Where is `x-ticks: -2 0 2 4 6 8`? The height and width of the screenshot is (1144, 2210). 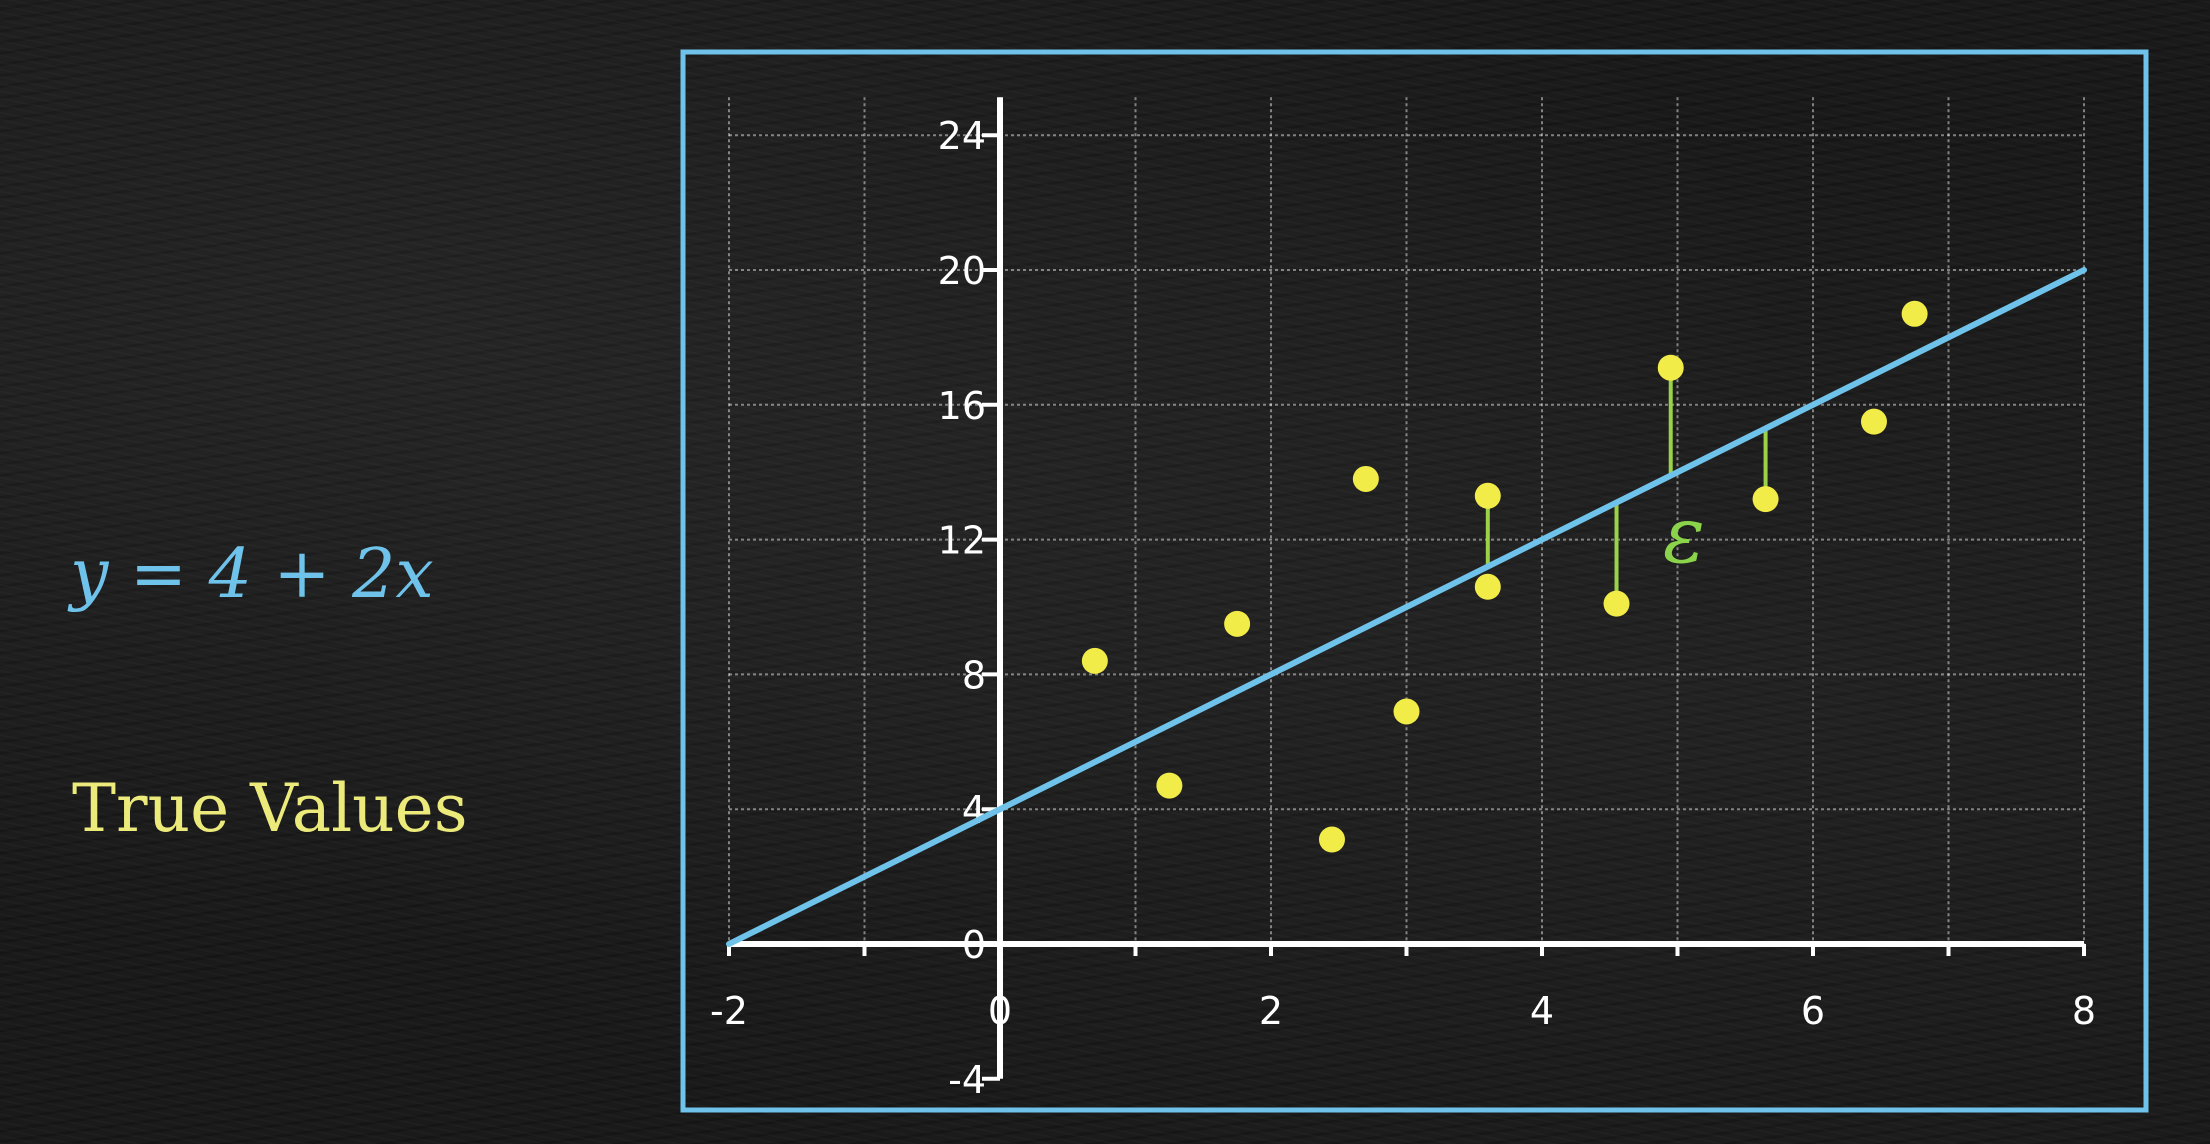 x-ticks: -2 0 2 4 6 8 is located at coordinates (1403, 988).